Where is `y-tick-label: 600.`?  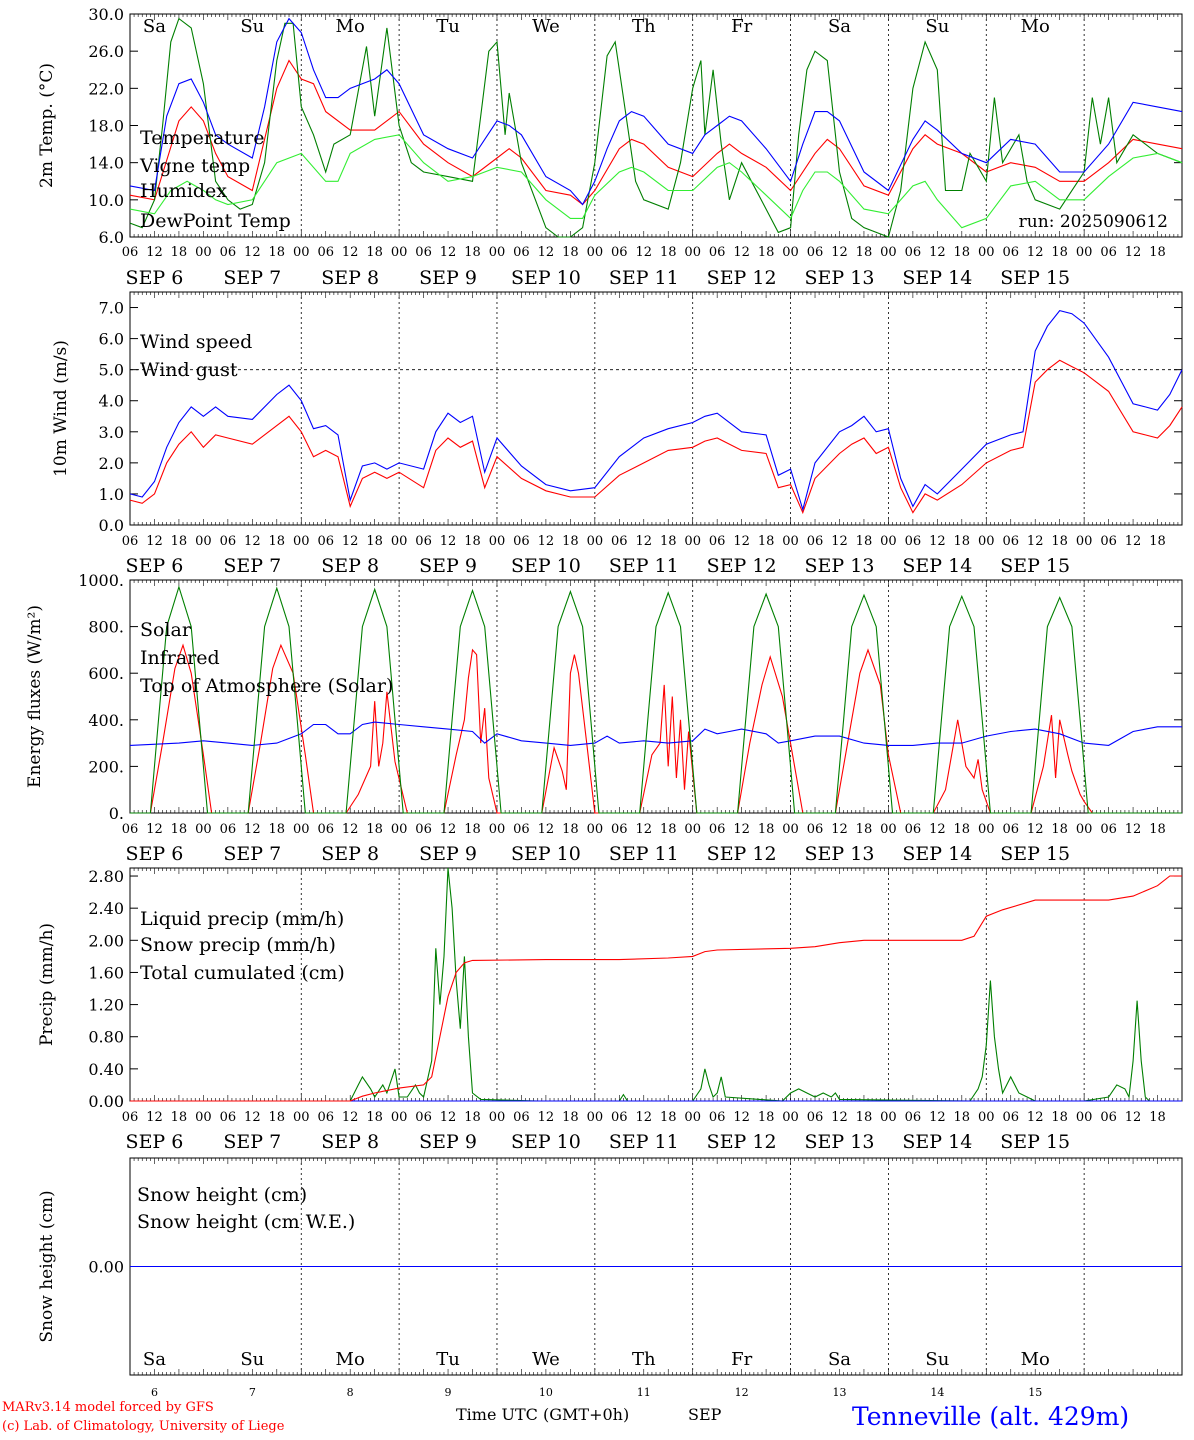
y-tick-label: 600. is located at coordinates (106, 673).